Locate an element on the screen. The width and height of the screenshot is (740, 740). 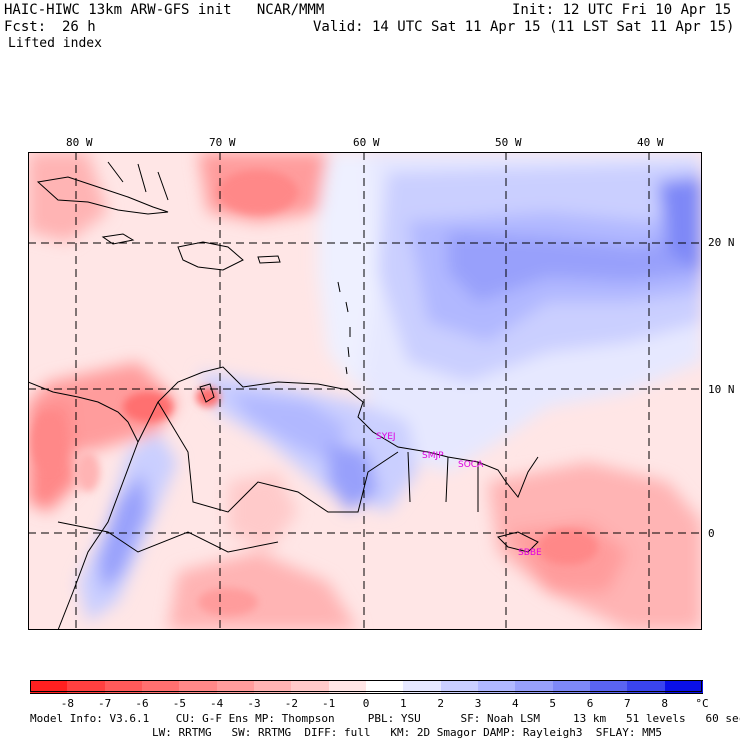
forecast-label: Fcst: is located at coordinates (25, 27).